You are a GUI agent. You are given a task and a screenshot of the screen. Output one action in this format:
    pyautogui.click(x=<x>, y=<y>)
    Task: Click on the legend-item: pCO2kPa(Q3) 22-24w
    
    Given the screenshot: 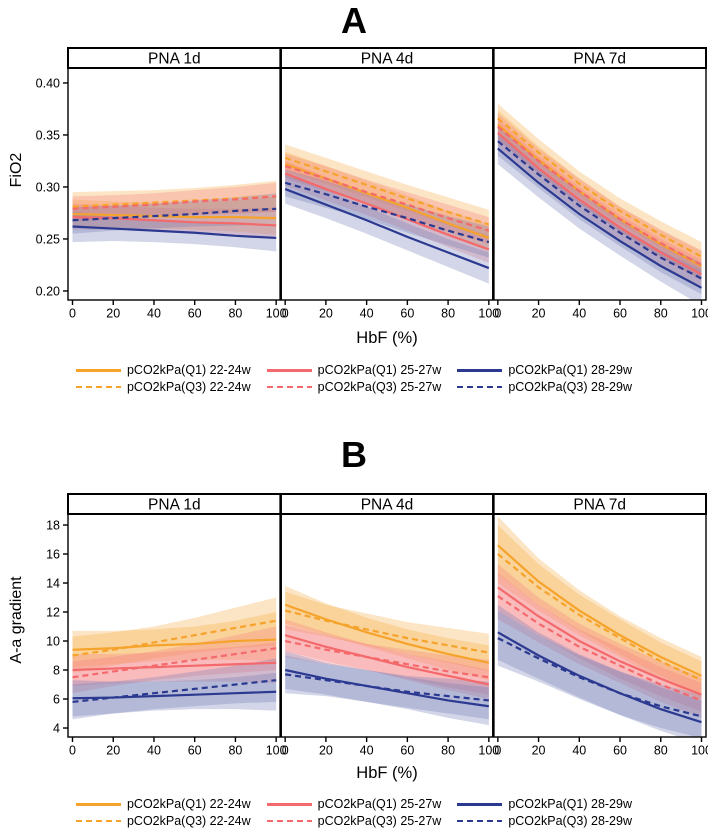 What is the action you would take?
    pyautogui.click(x=163, y=387)
    